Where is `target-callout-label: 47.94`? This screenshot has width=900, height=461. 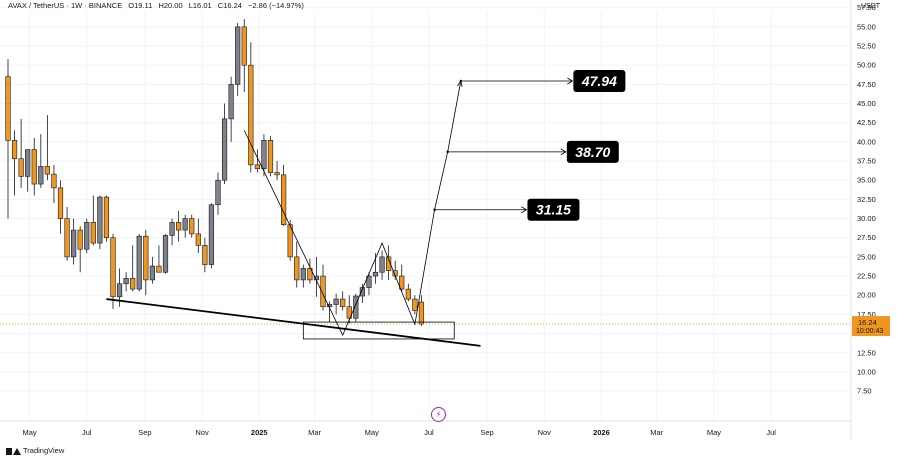 target-callout-label: 47.94 is located at coordinates (599, 81).